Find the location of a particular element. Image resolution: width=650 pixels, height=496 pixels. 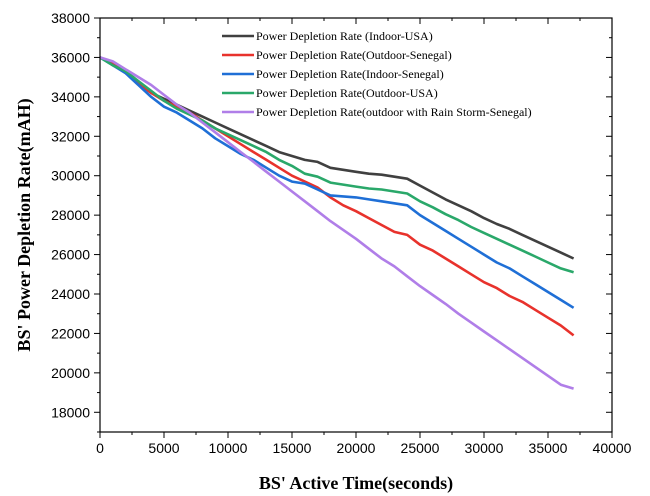

y-tick-label: 30000 is located at coordinates (70, 176).